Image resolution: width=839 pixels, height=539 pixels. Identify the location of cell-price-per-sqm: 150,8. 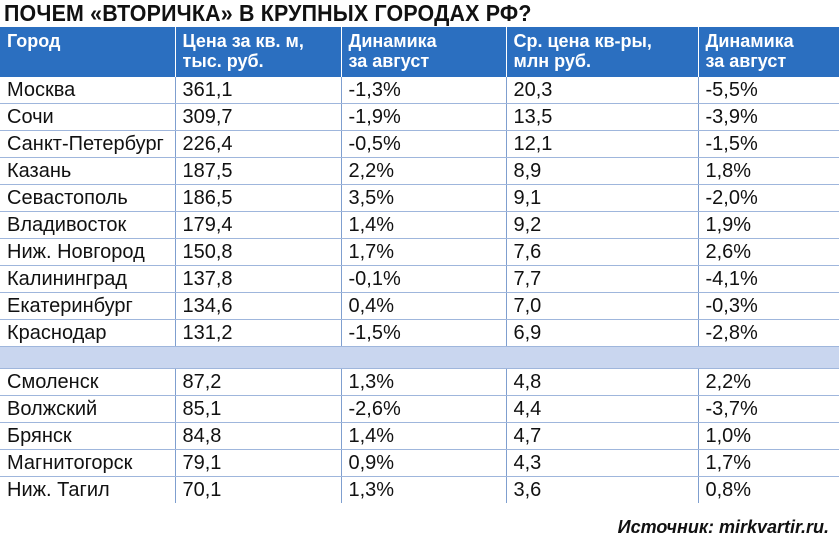
(257, 252).